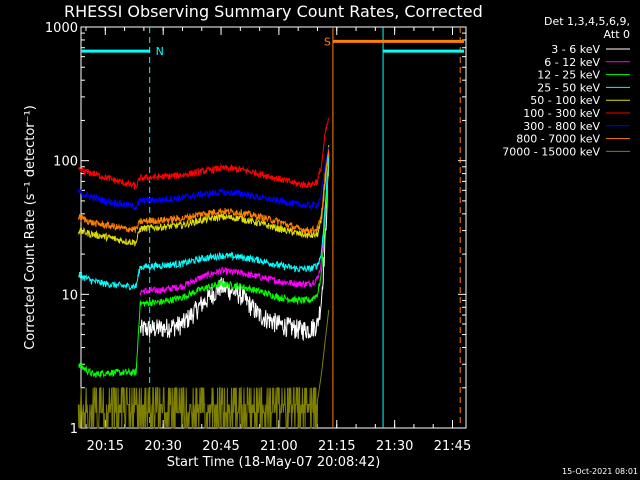 This screenshot has width=640, height=480. Describe the element at coordinates (327, 41) in the screenshot. I see `flag-label: S` at that location.